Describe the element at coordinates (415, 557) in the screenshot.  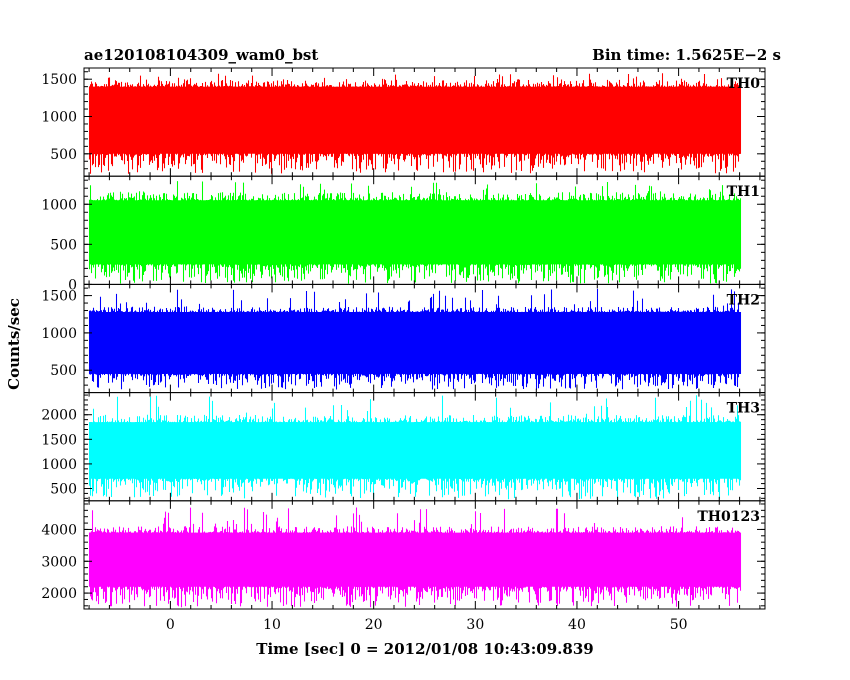
I see `series-th0123-line` at that location.